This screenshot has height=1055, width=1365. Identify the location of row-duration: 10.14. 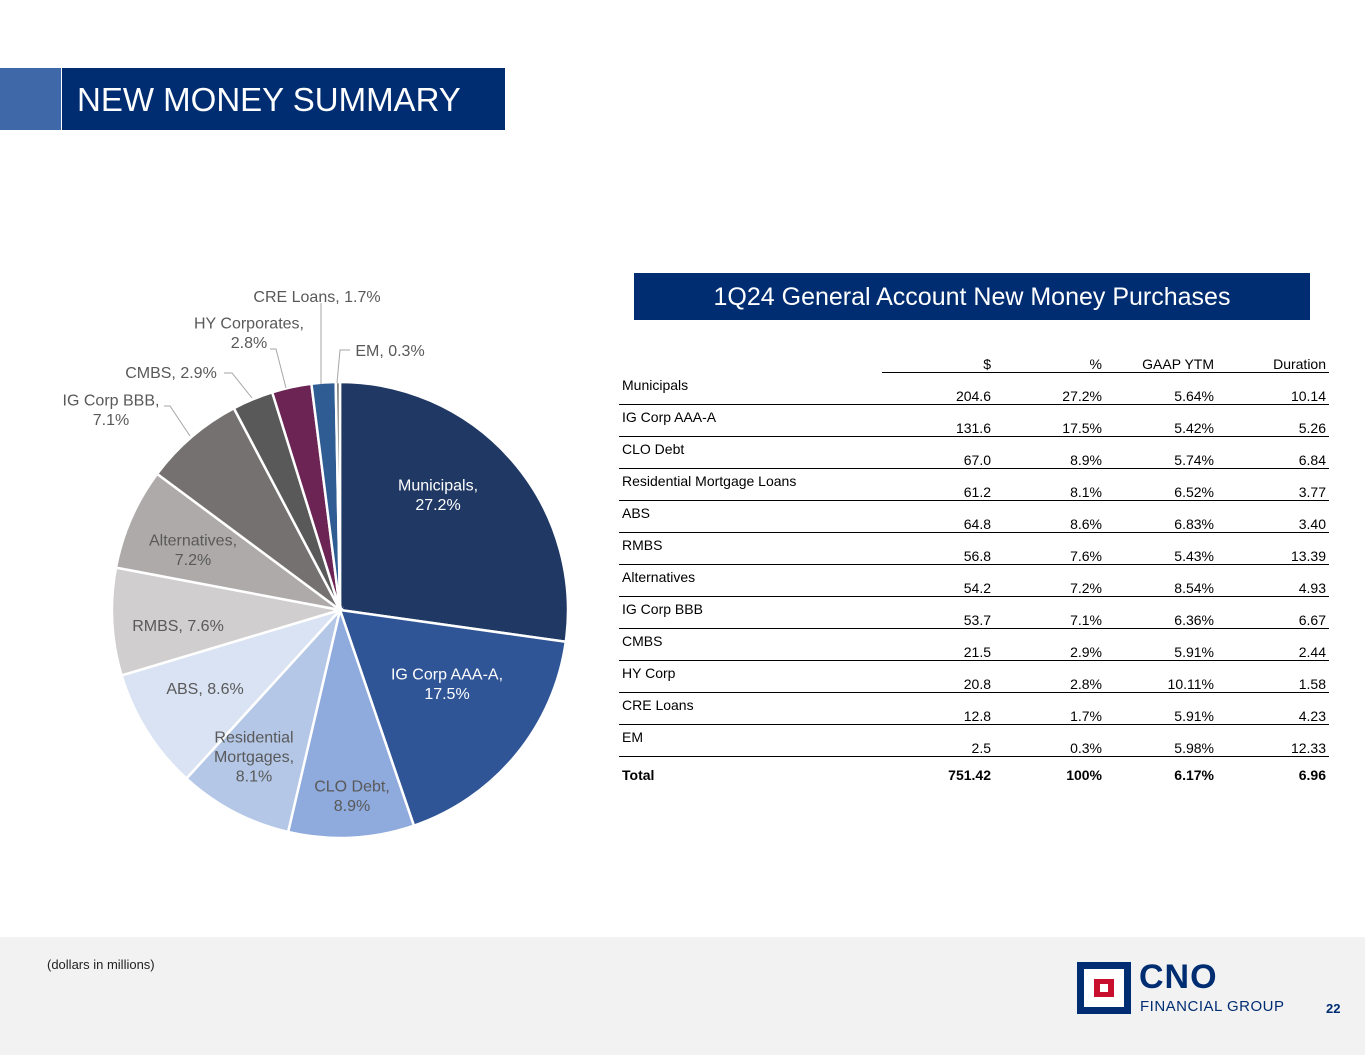
(1273, 388).